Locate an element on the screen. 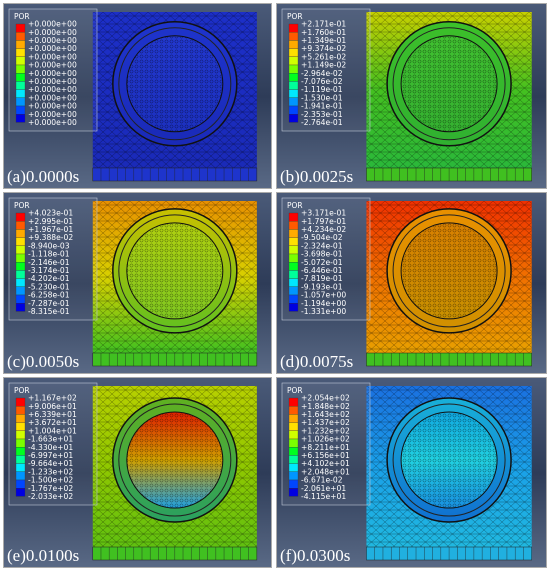 This screenshot has width=550, height=571. legend-value: +9.388e-02 is located at coordinates (50, 237).